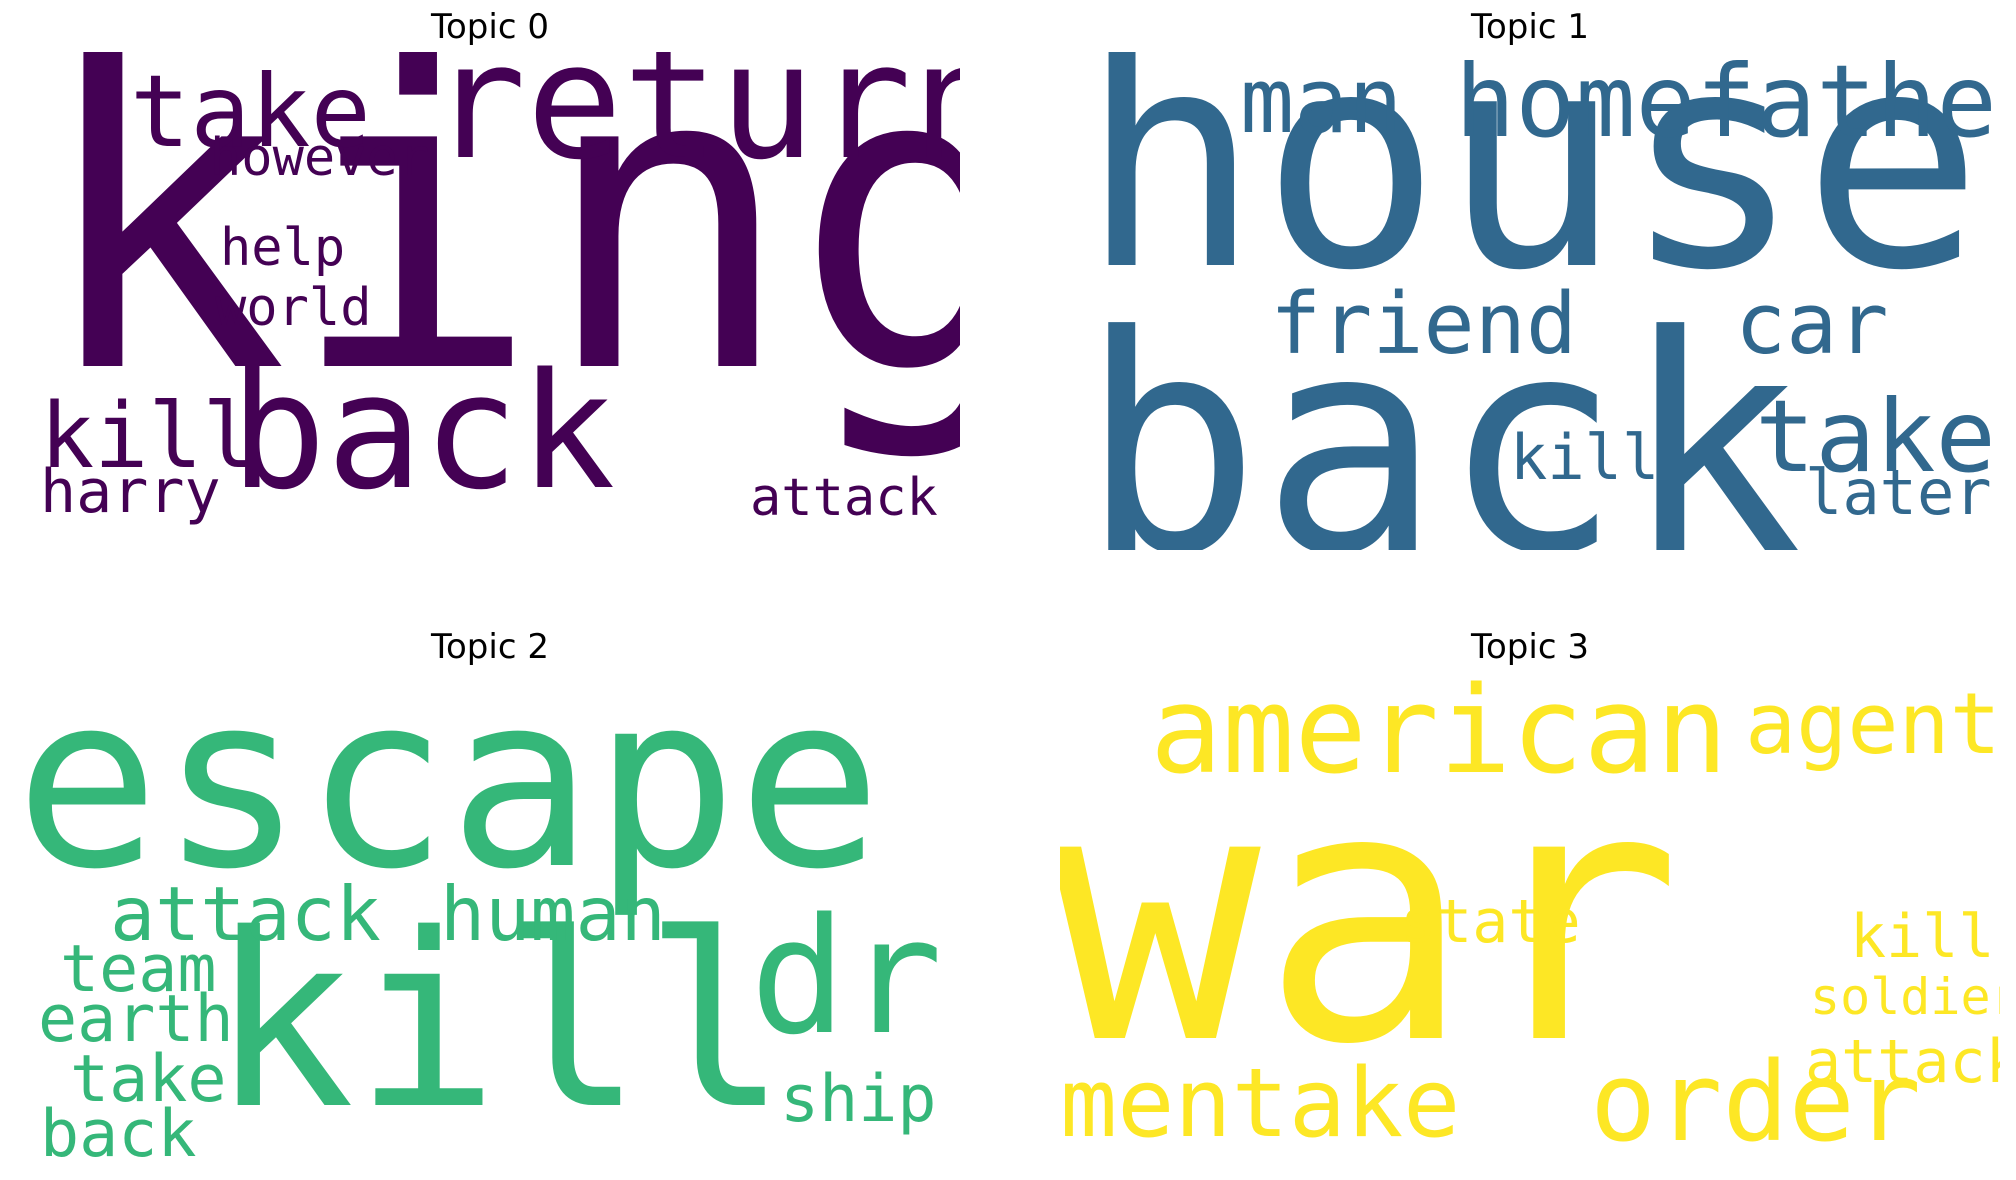  I want to click on word-order: order, so click(1756, 1102).